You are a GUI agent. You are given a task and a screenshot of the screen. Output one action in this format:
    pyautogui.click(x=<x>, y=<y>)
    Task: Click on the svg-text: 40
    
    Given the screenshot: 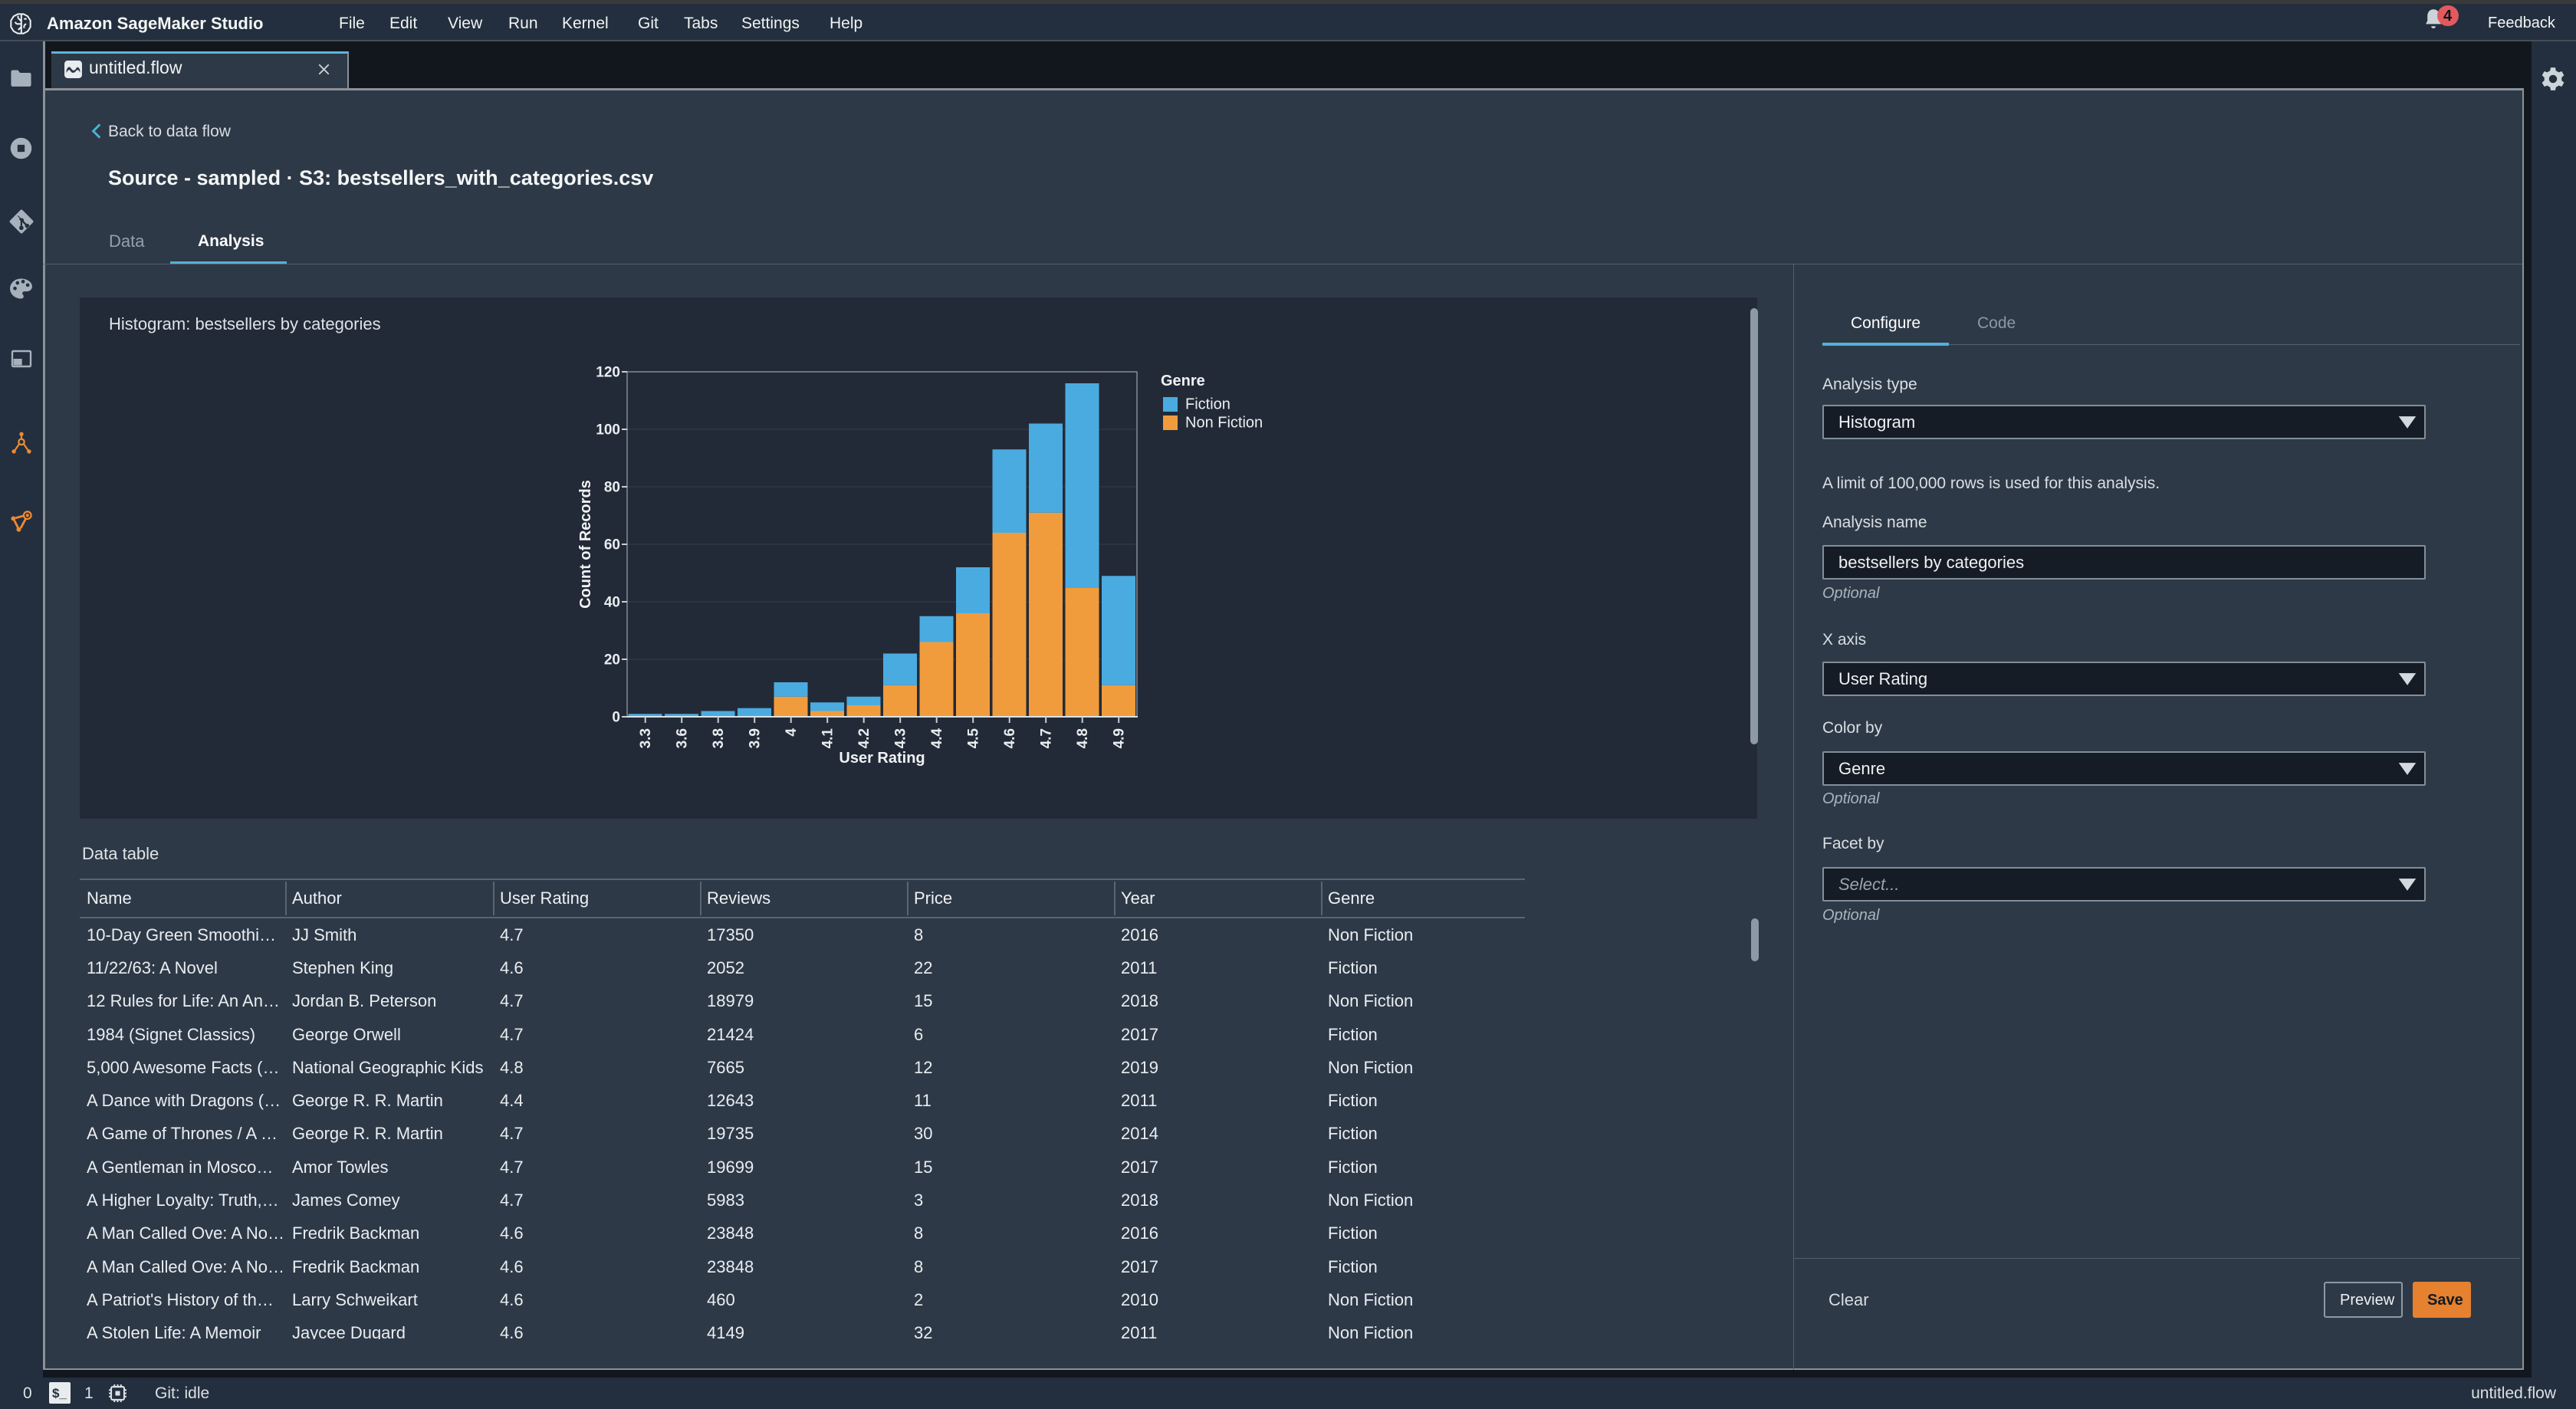 What is the action you would take?
    pyautogui.click(x=612, y=603)
    